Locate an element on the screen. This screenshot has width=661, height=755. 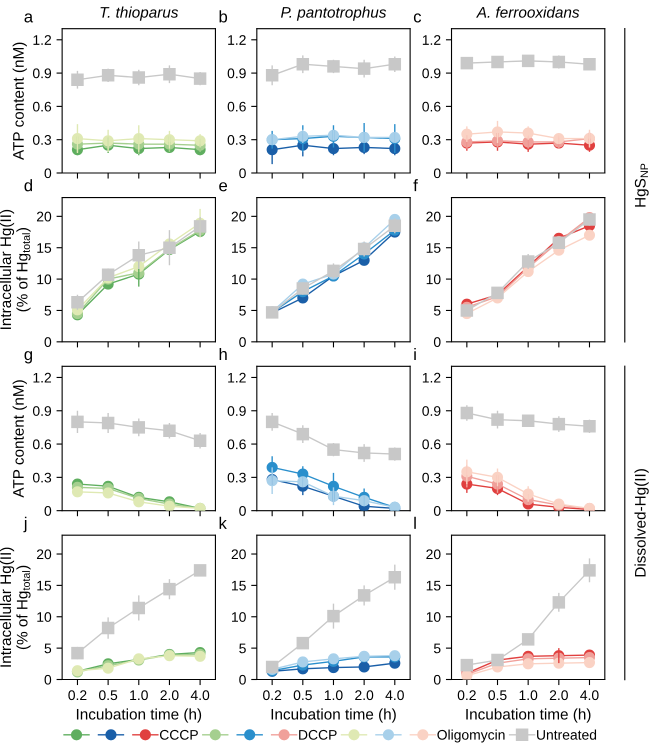
legend-label: DCCP is located at coordinates (318, 735).